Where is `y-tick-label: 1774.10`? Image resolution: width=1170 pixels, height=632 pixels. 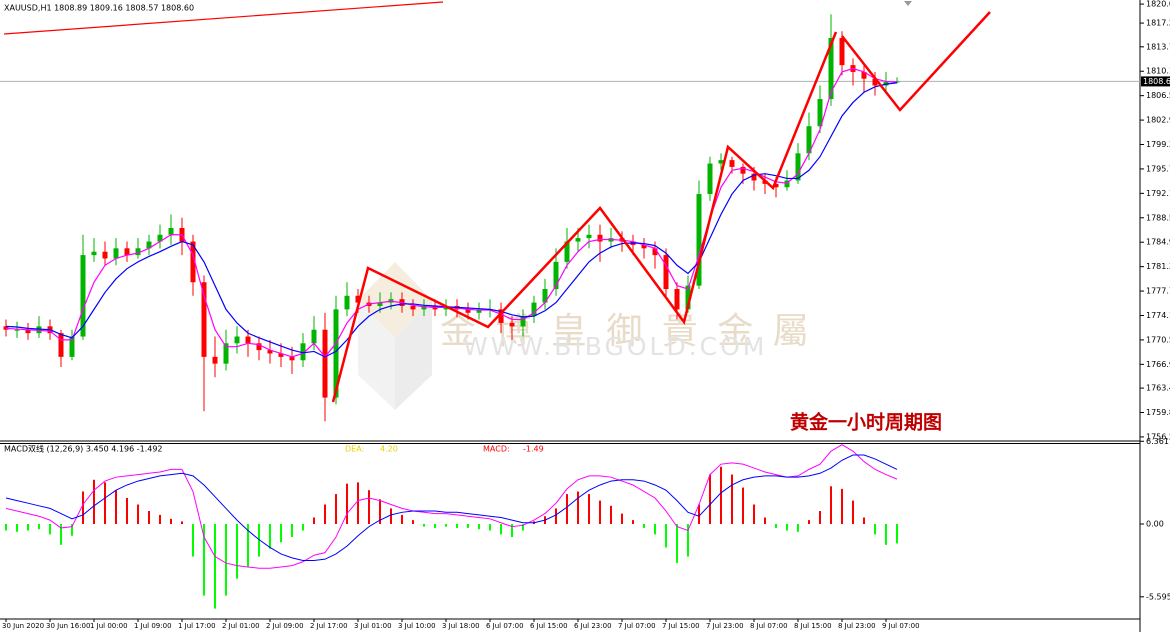
y-tick-label: 1774.10 is located at coordinates (1158, 315).